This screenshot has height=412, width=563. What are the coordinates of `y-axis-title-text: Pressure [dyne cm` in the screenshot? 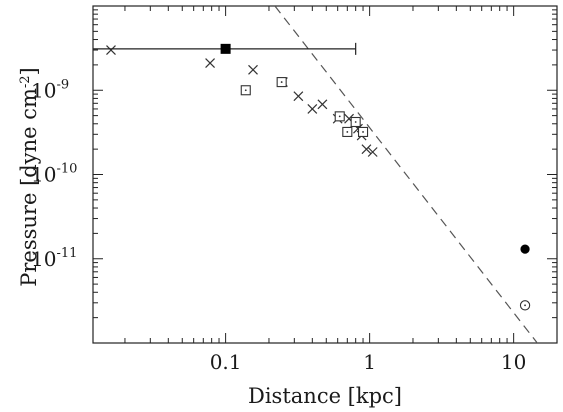 It's located at (29, 187).